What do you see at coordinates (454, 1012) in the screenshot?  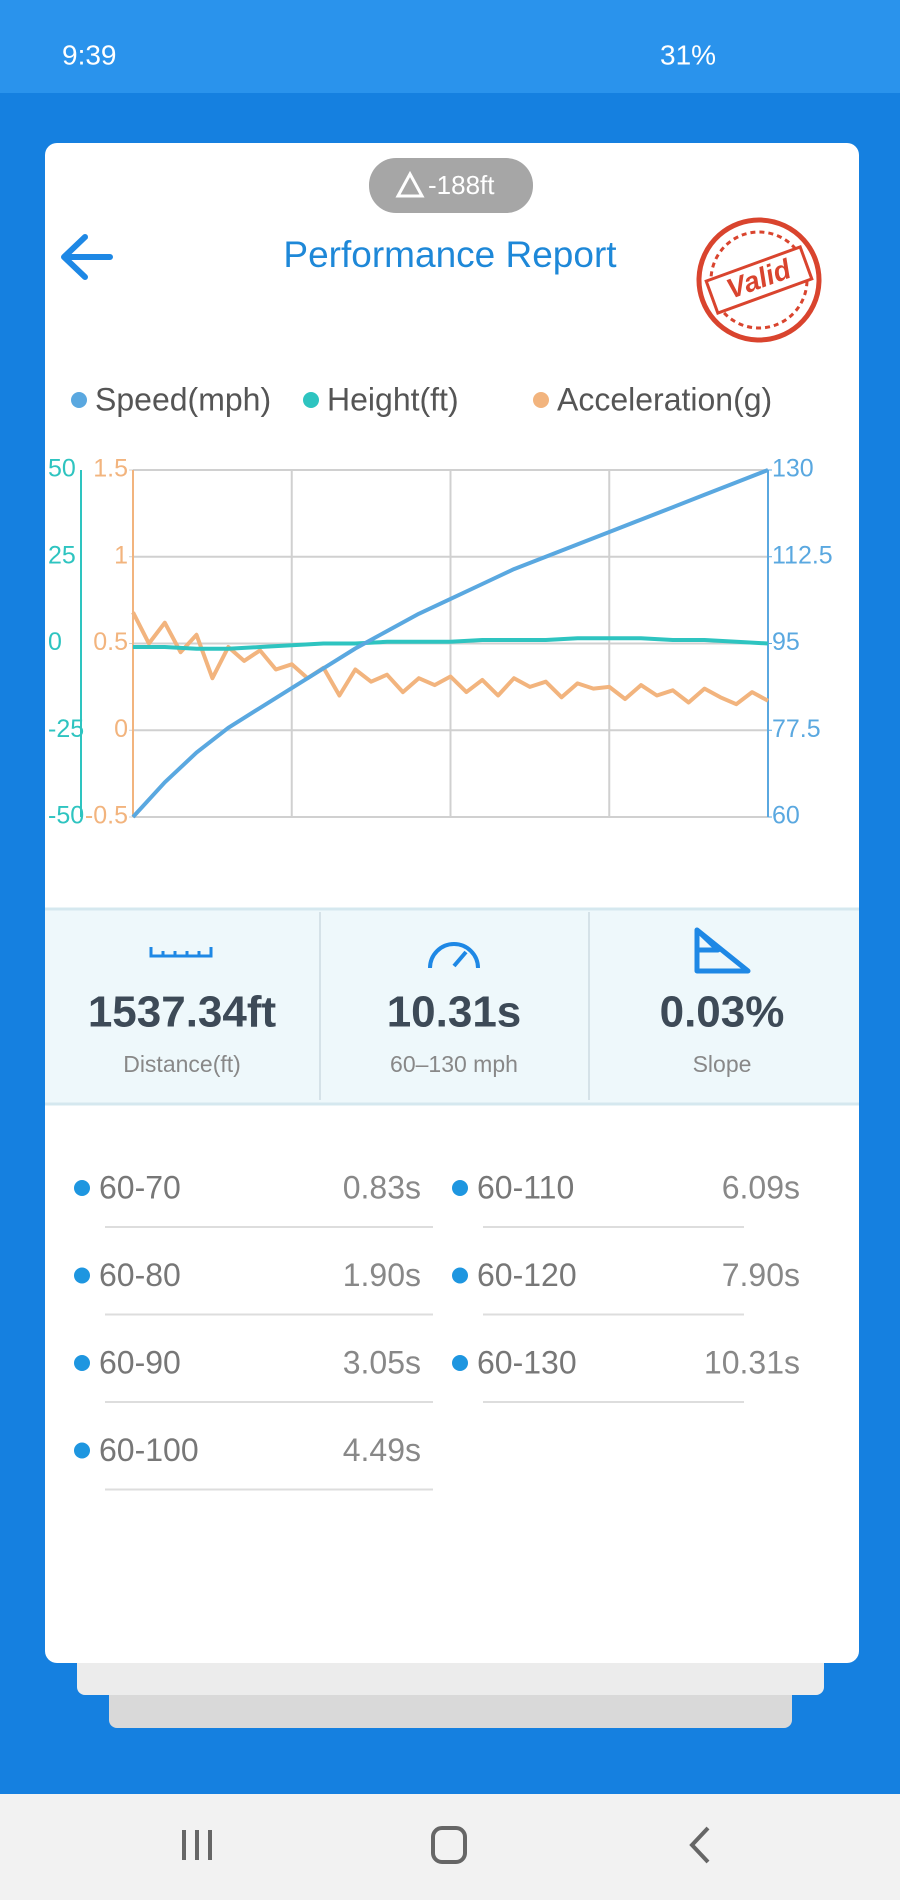 I see `stat-value: 10.31s` at bounding box center [454, 1012].